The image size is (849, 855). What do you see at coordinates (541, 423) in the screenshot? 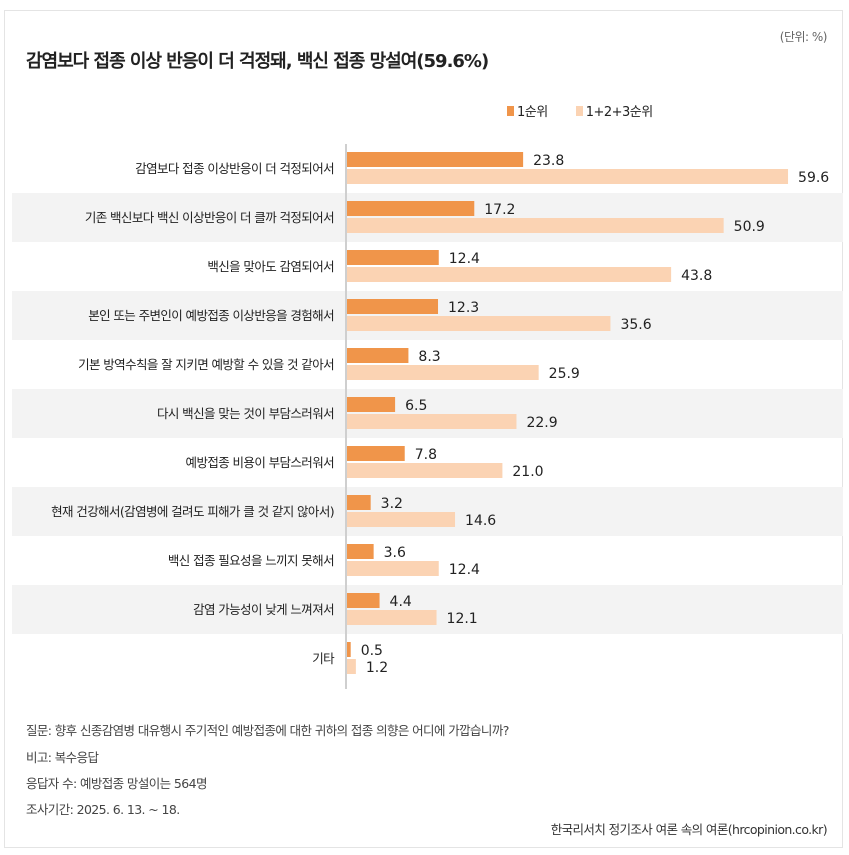
I see `data-label-rank123: 22.9` at bounding box center [541, 423].